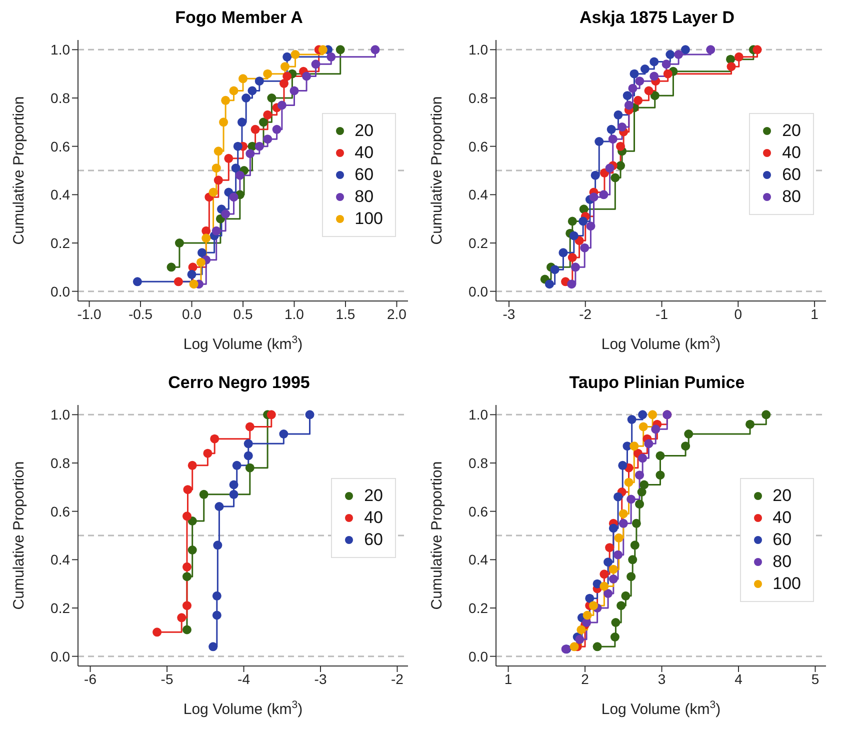 The height and width of the screenshot is (735, 849). What do you see at coordinates (509, 314) in the screenshot?
I see `x-tick-label: -3` at bounding box center [509, 314].